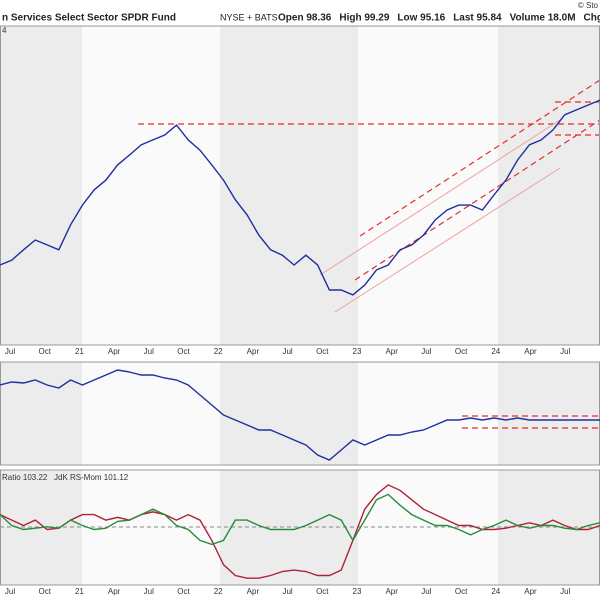 Image resolution: width=600 pixels, height=600 pixels. I want to click on series-line, so click(300, 519).